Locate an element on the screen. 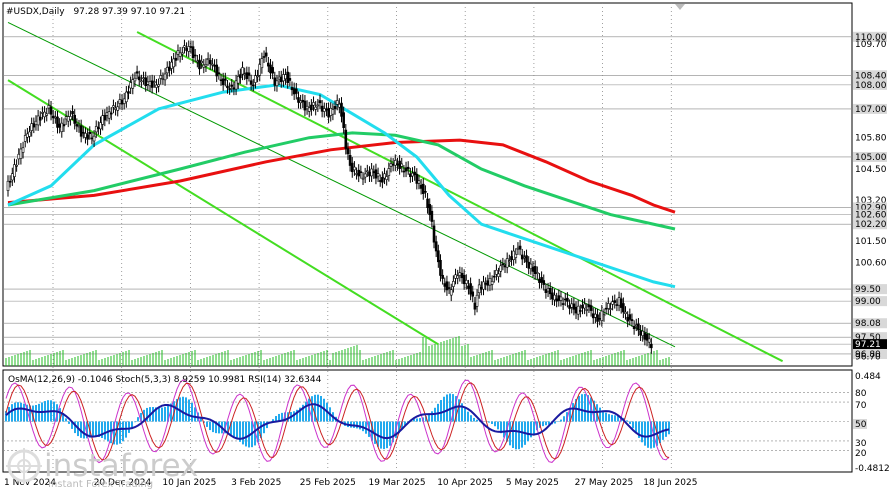 The width and height of the screenshot is (889, 495). price-tick-label: 96.70 is located at coordinates (868, 357).